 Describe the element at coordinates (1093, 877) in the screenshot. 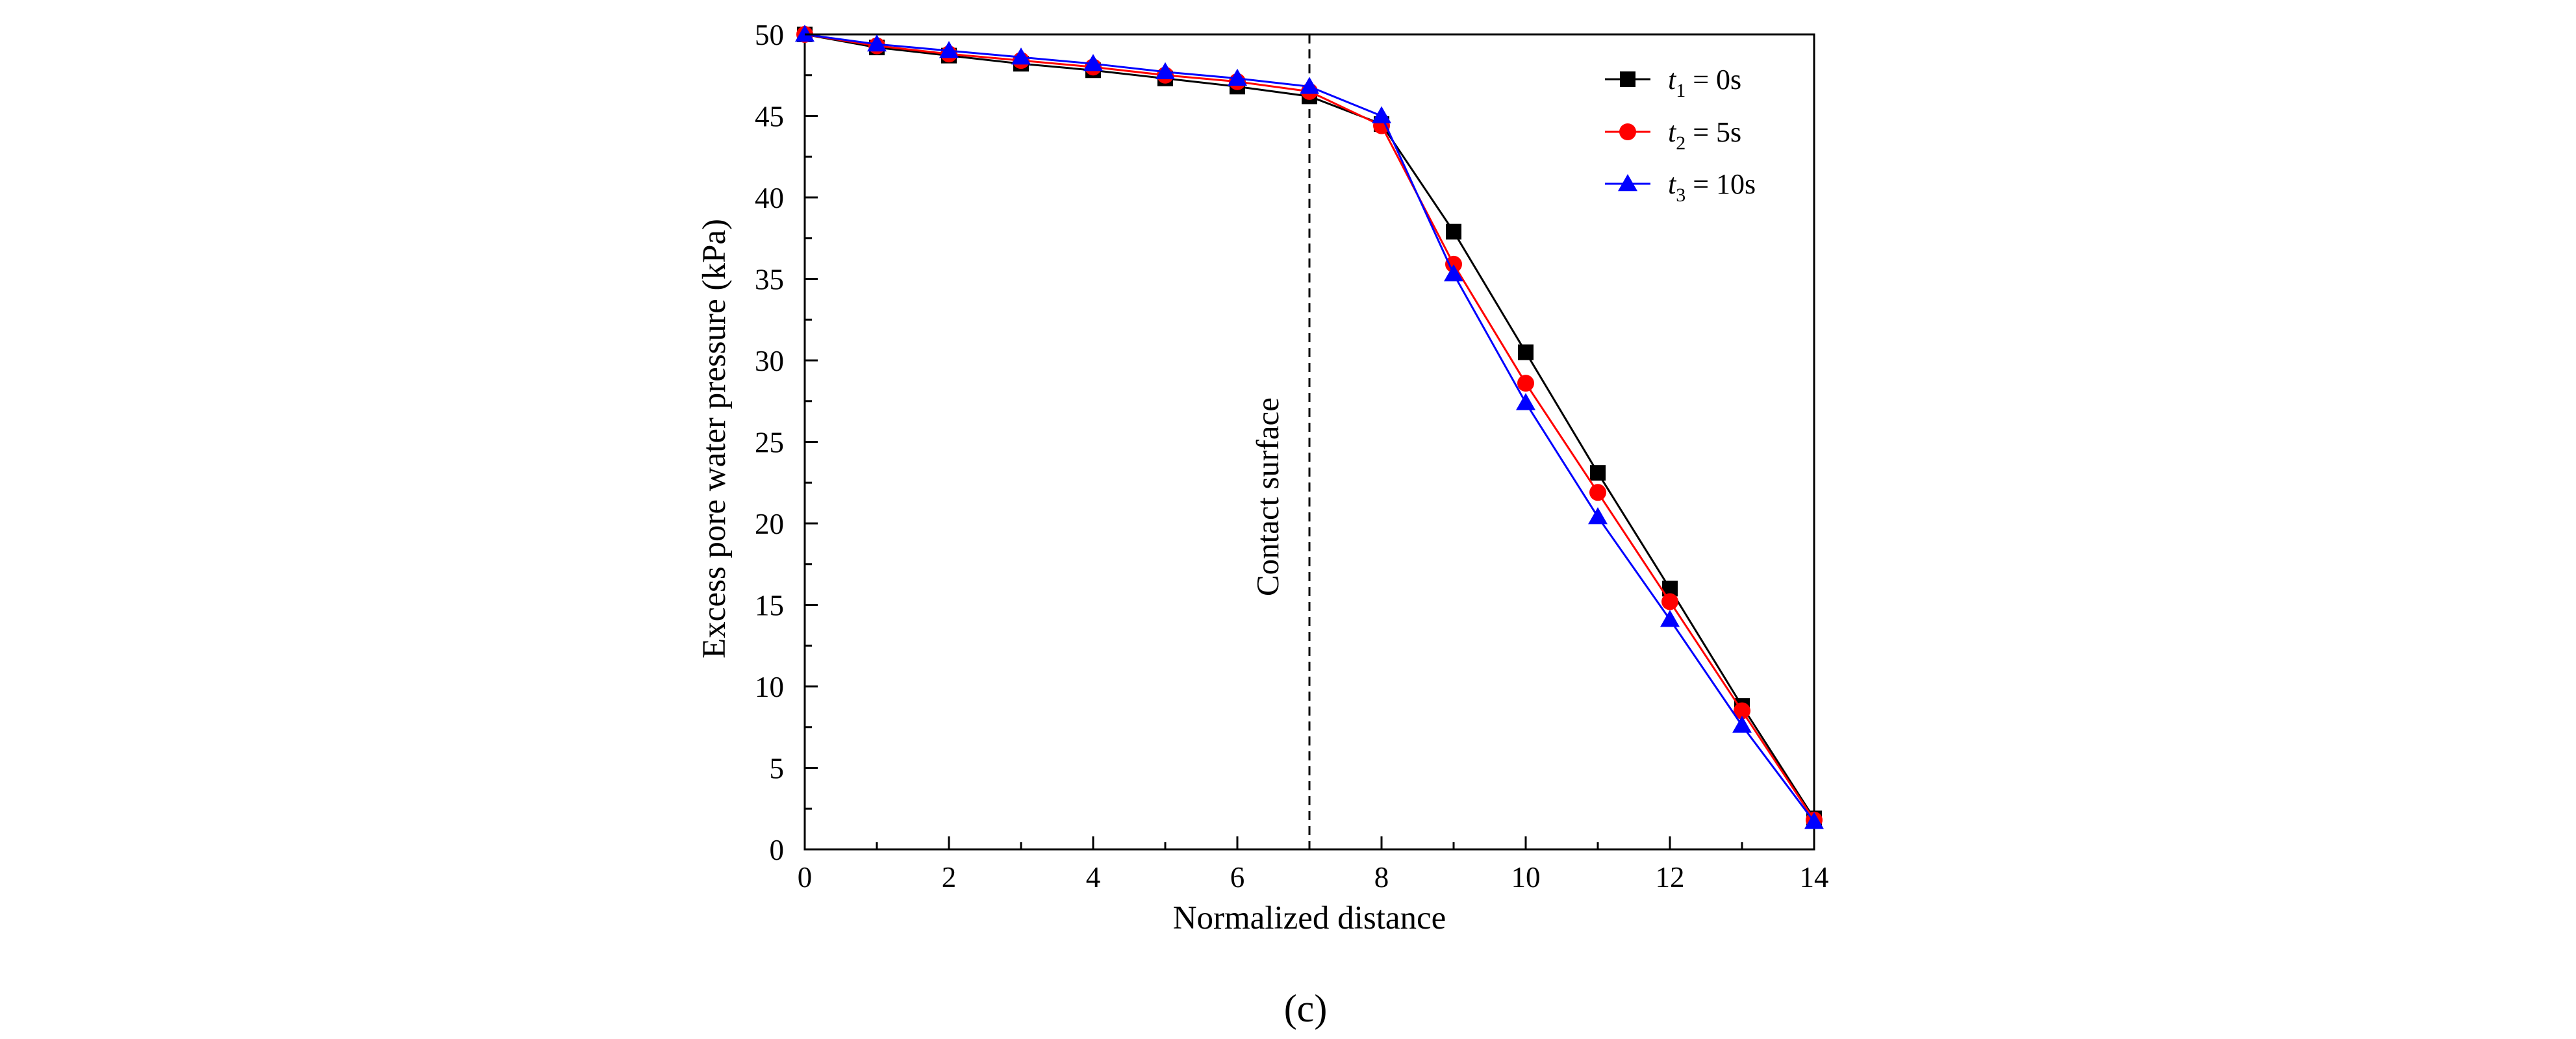

I see `x-tick-label: 4` at that location.